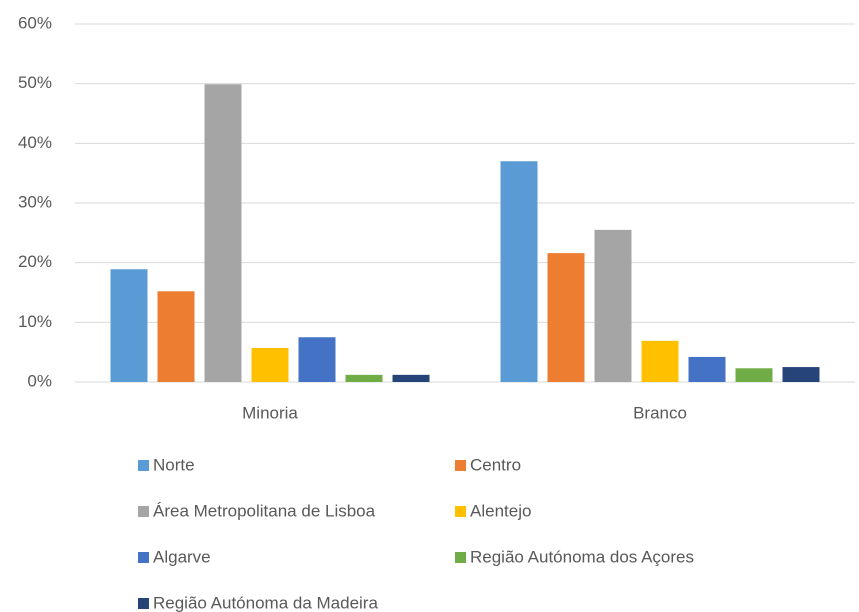  I want to click on y-tick-label: 30%, so click(35, 201).